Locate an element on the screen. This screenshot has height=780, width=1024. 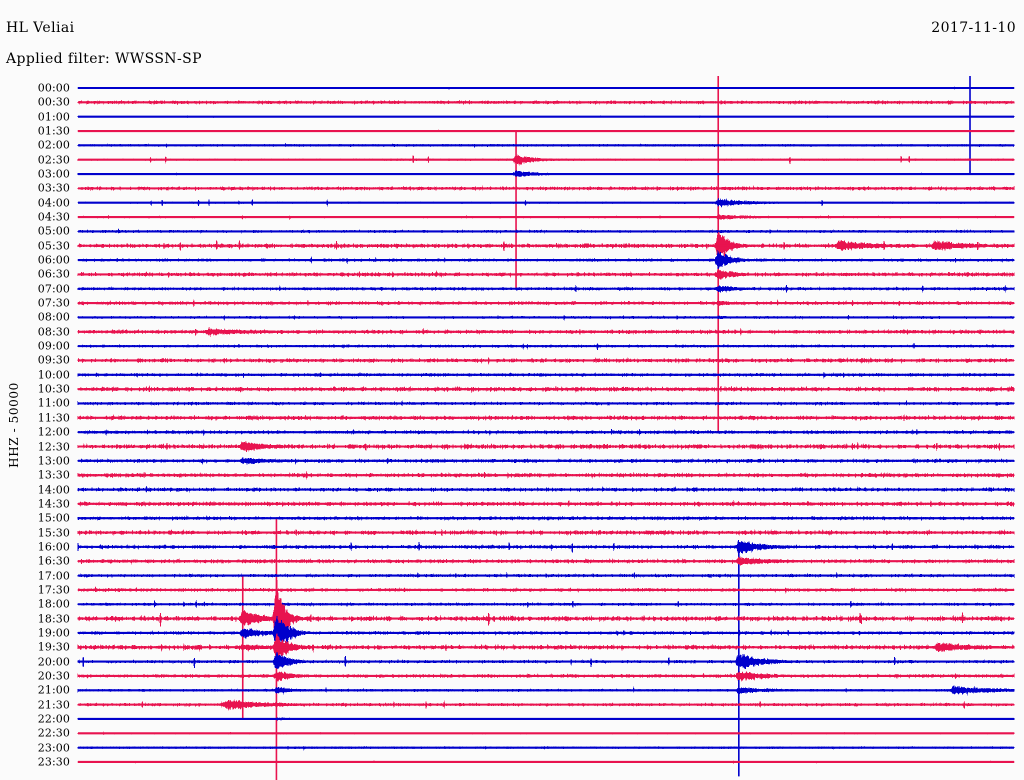
time-tick-label: 01:30 is located at coordinates (53, 131).